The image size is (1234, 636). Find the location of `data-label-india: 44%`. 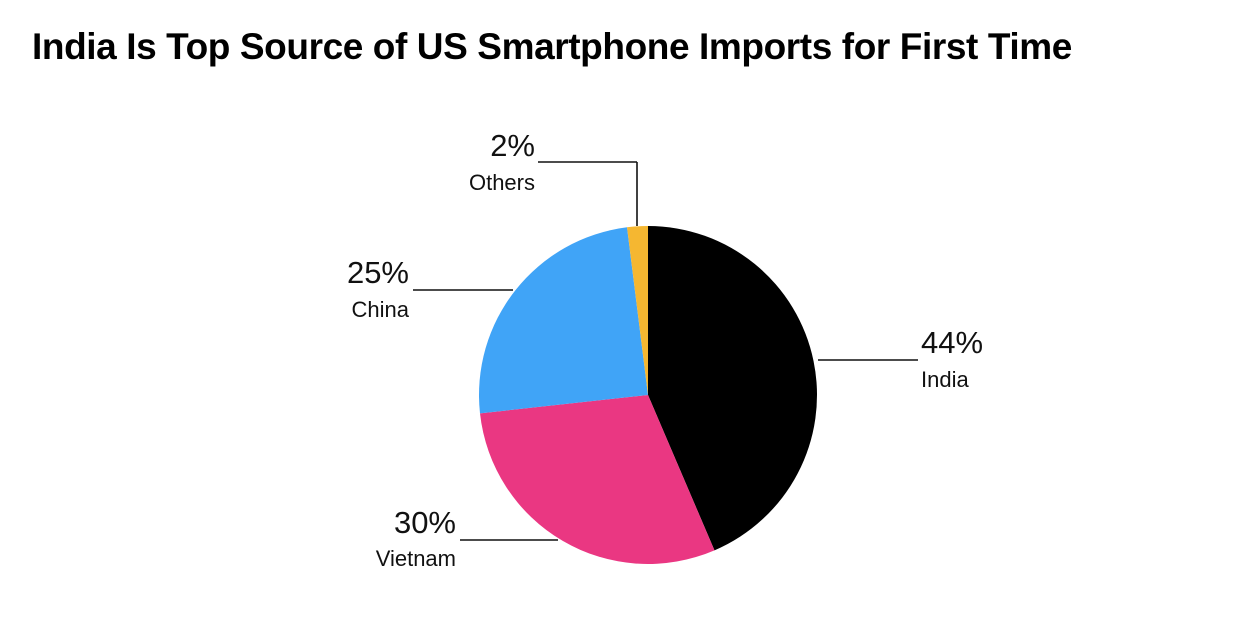

data-label-india: 44% is located at coordinates (952, 342).